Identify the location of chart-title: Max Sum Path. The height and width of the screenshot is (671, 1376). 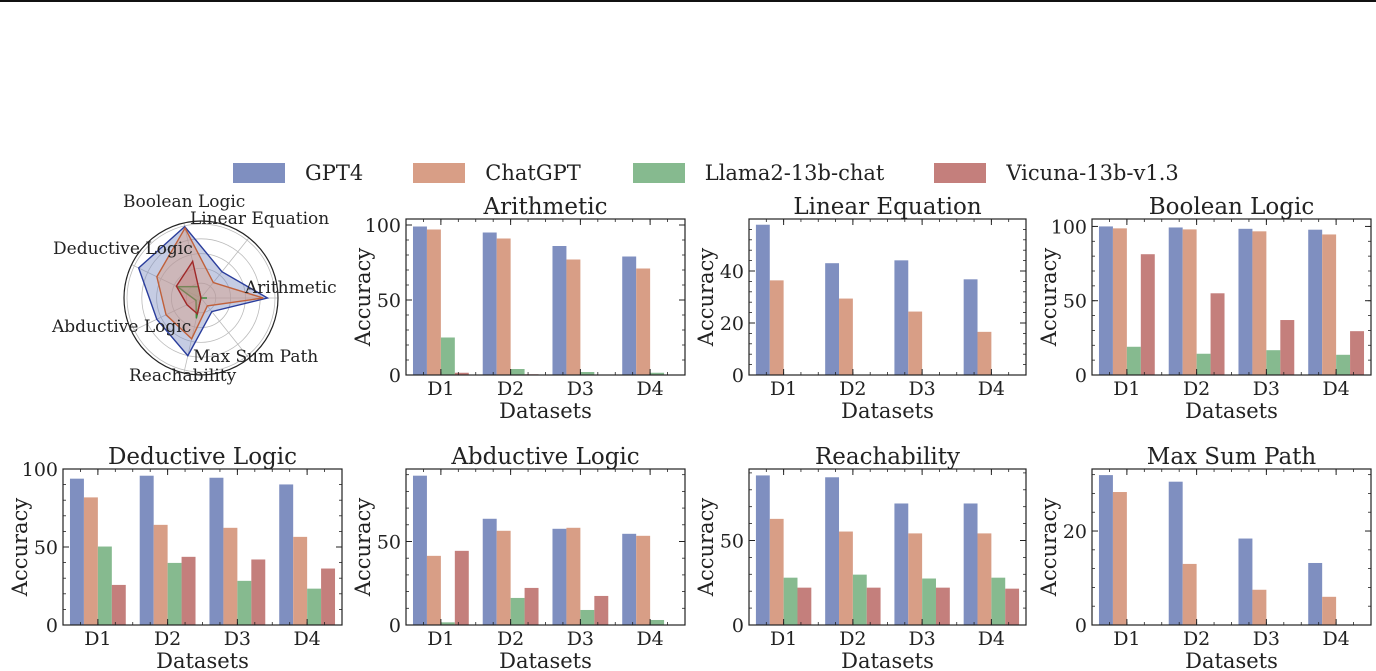
(1232, 457).